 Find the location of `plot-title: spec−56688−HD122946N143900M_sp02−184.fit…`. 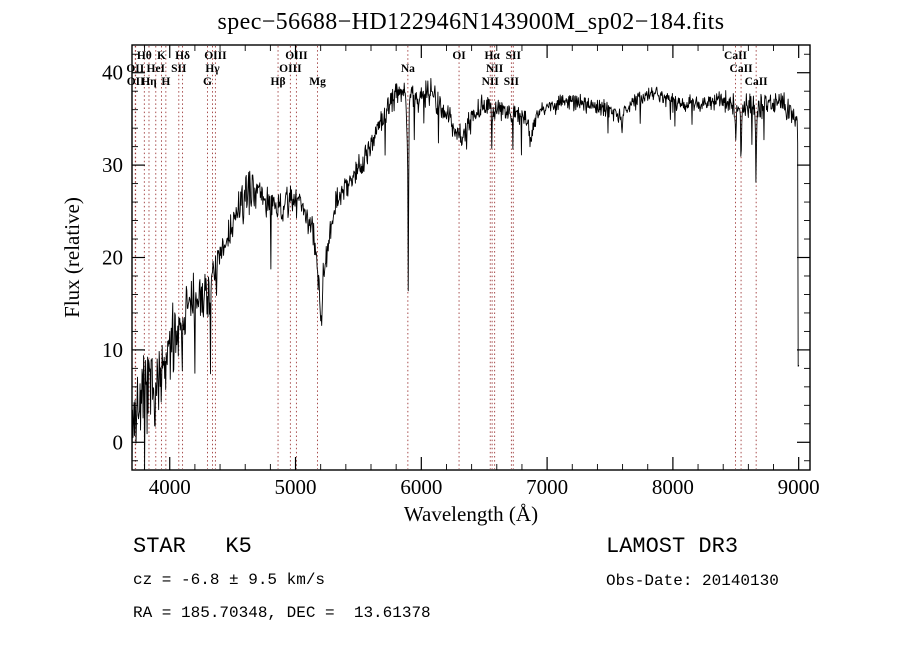

plot-title: spec−56688−HD122946N143900M_sp02−184.fit… is located at coordinates (471, 22).